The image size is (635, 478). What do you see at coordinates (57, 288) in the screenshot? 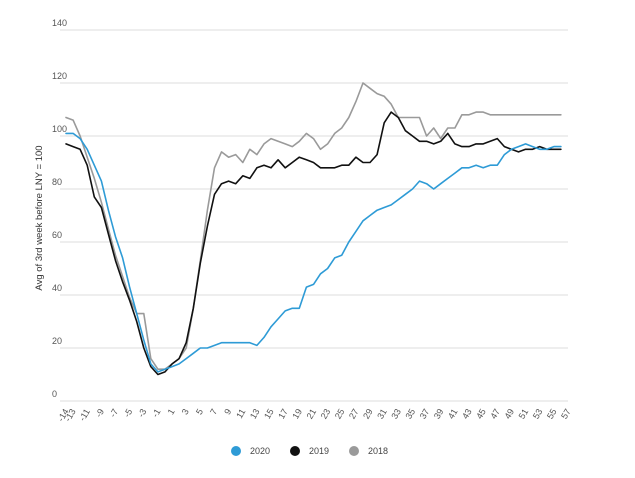
I see `y-tick-label: 40` at bounding box center [57, 288].